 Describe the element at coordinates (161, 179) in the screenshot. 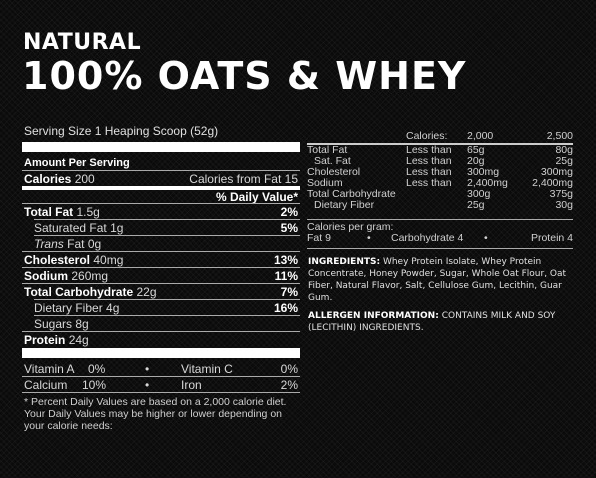

I see `calories-row: Calories 200 Calories from Fat 15` at that location.